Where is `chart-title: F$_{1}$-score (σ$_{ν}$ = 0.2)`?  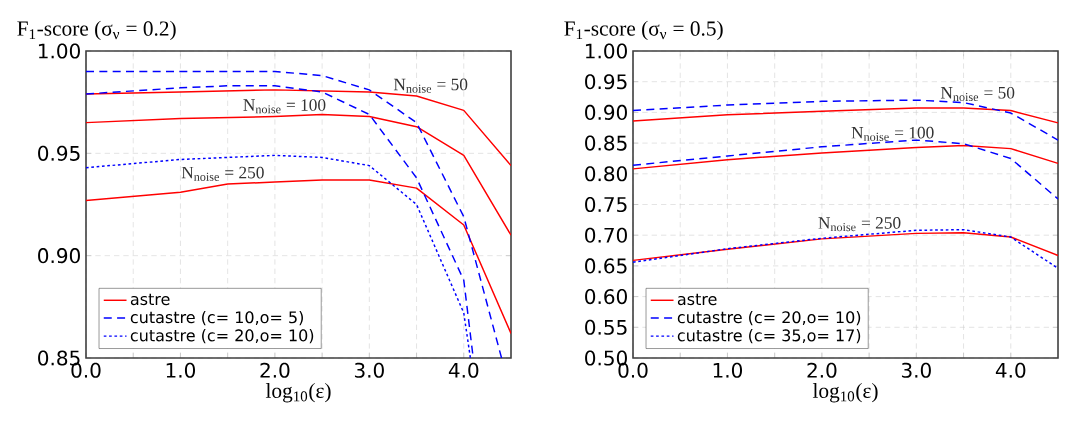
chart-title: F$_{1}$-score (σ$_{ν}$ = 0.2) is located at coordinates (96, 30).